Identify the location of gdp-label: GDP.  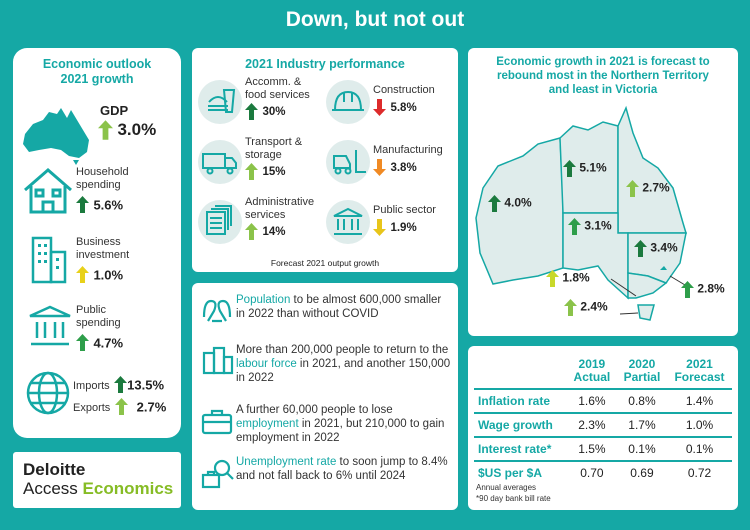
(114, 110).